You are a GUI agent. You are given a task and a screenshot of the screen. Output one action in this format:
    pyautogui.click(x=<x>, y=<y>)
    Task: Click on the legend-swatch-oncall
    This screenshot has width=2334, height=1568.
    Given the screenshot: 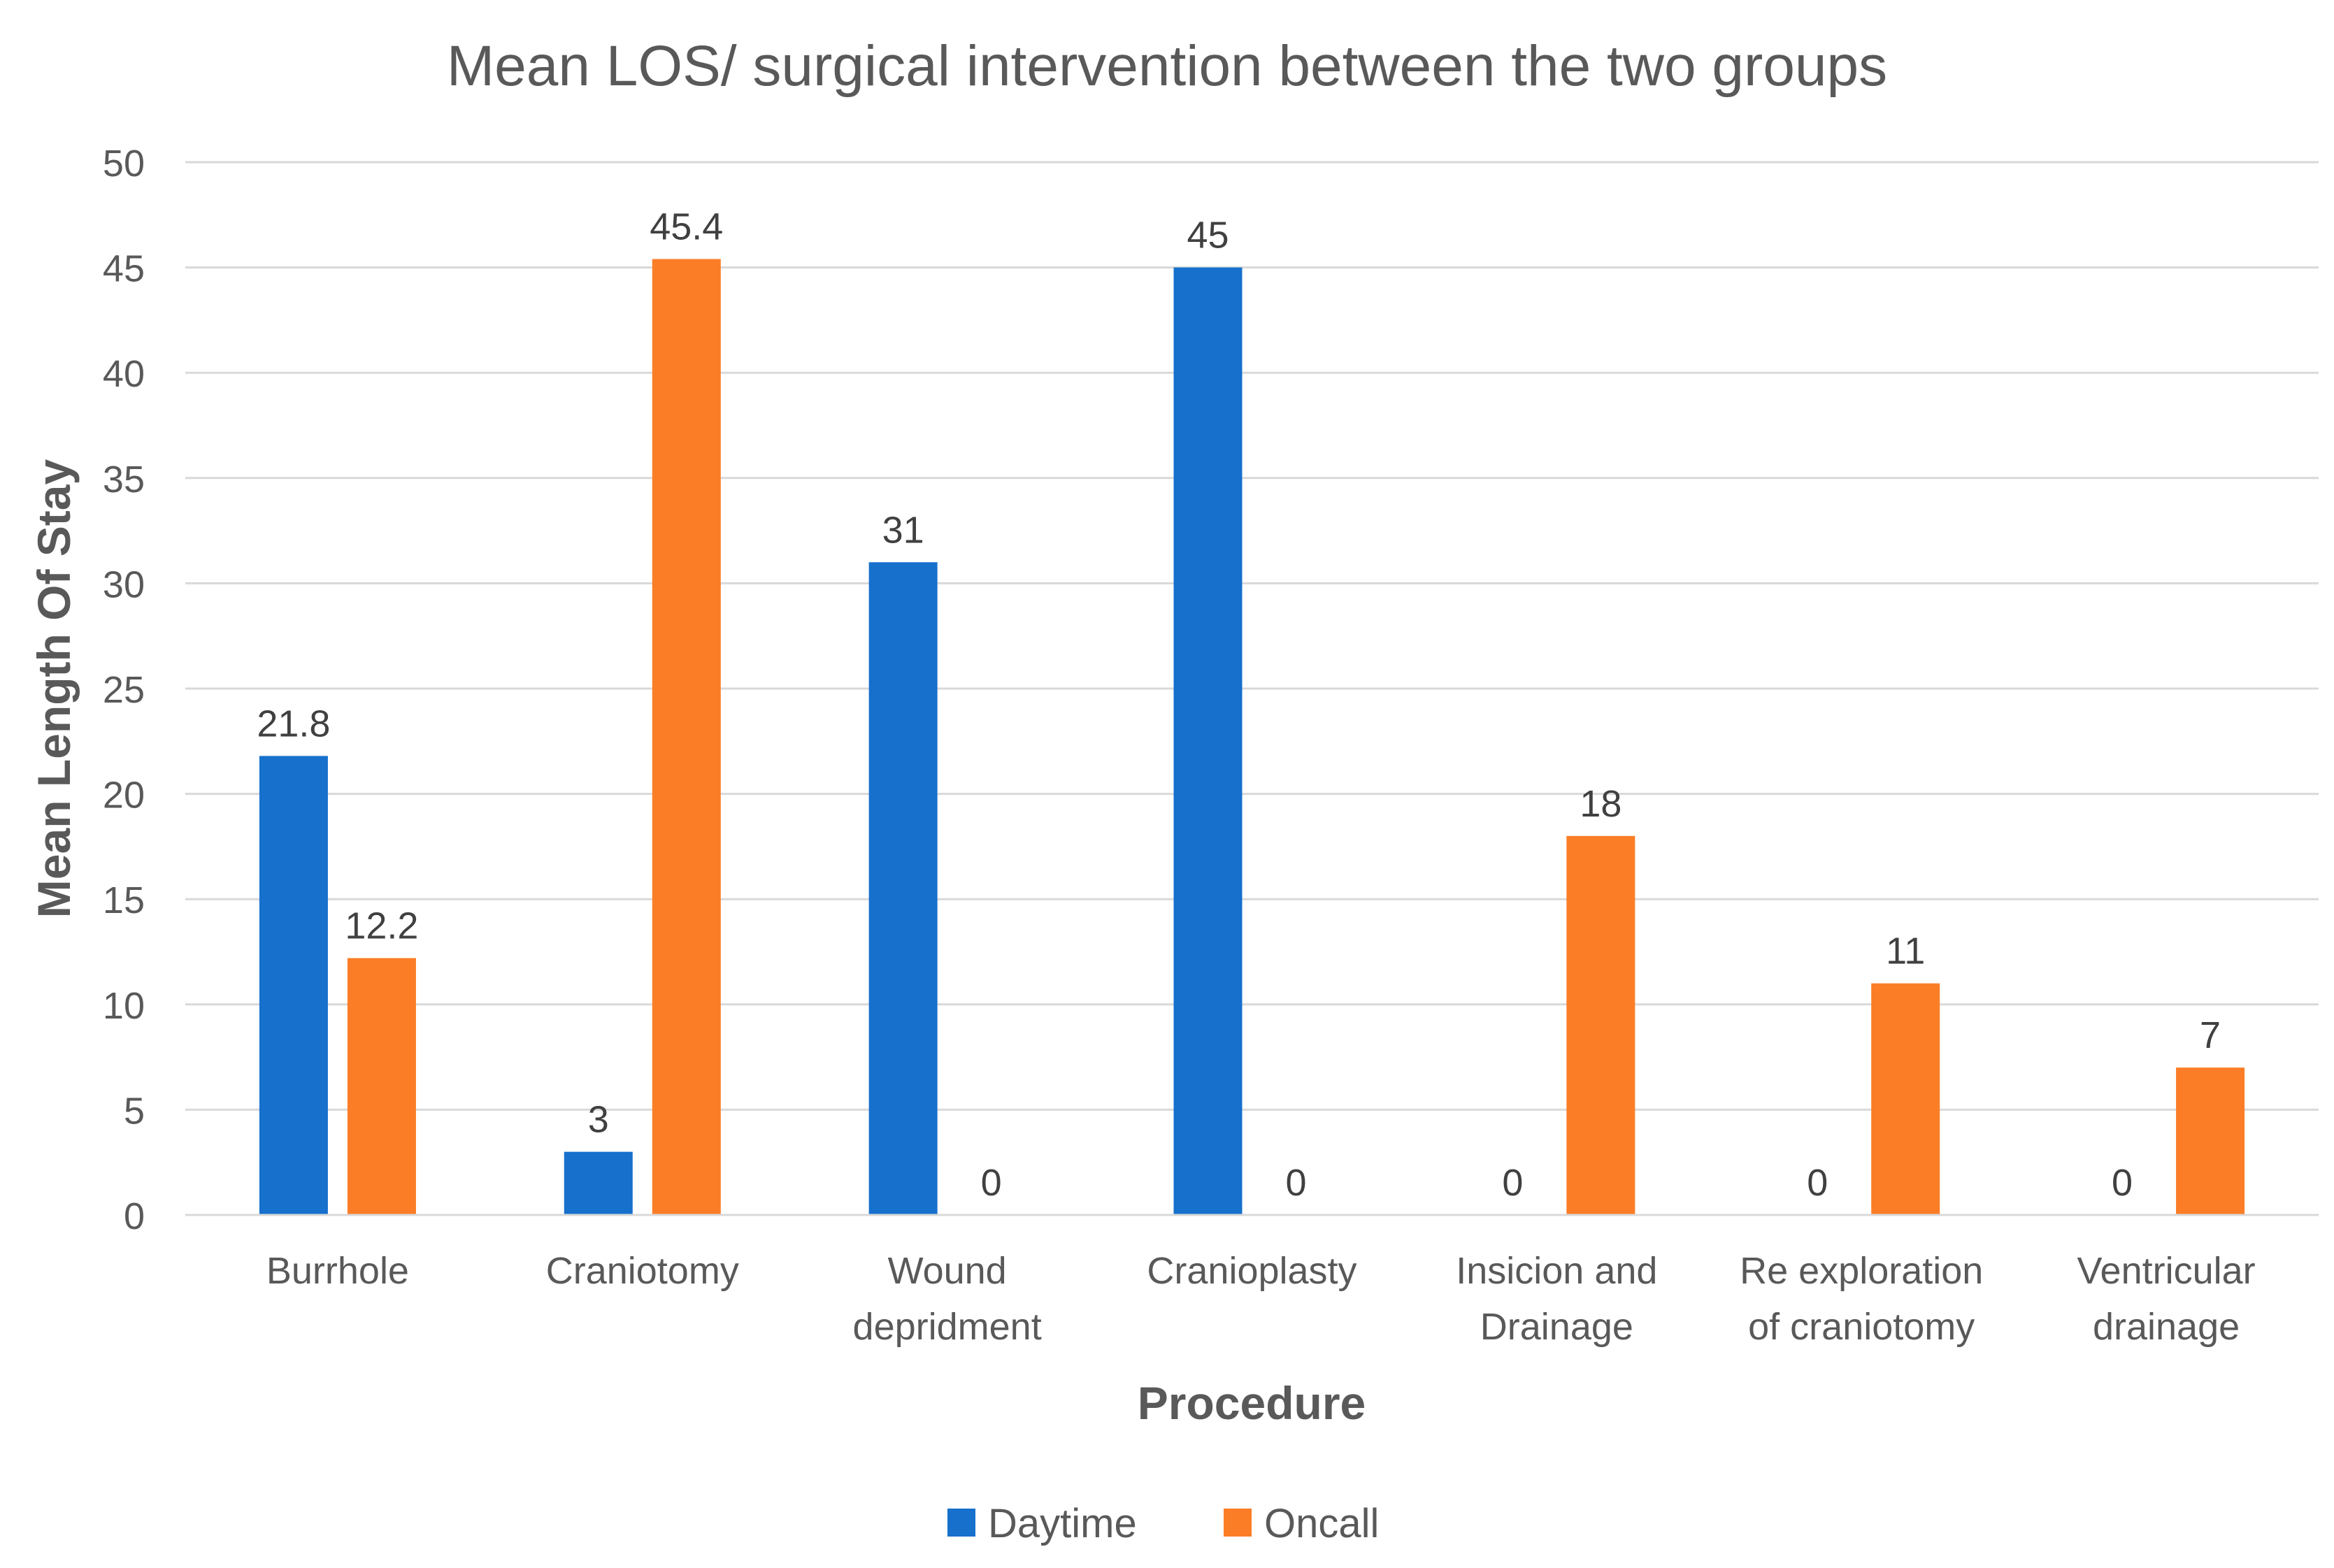 What is the action you would take?
    pyautogui.click(x=1238, y=1523)
    